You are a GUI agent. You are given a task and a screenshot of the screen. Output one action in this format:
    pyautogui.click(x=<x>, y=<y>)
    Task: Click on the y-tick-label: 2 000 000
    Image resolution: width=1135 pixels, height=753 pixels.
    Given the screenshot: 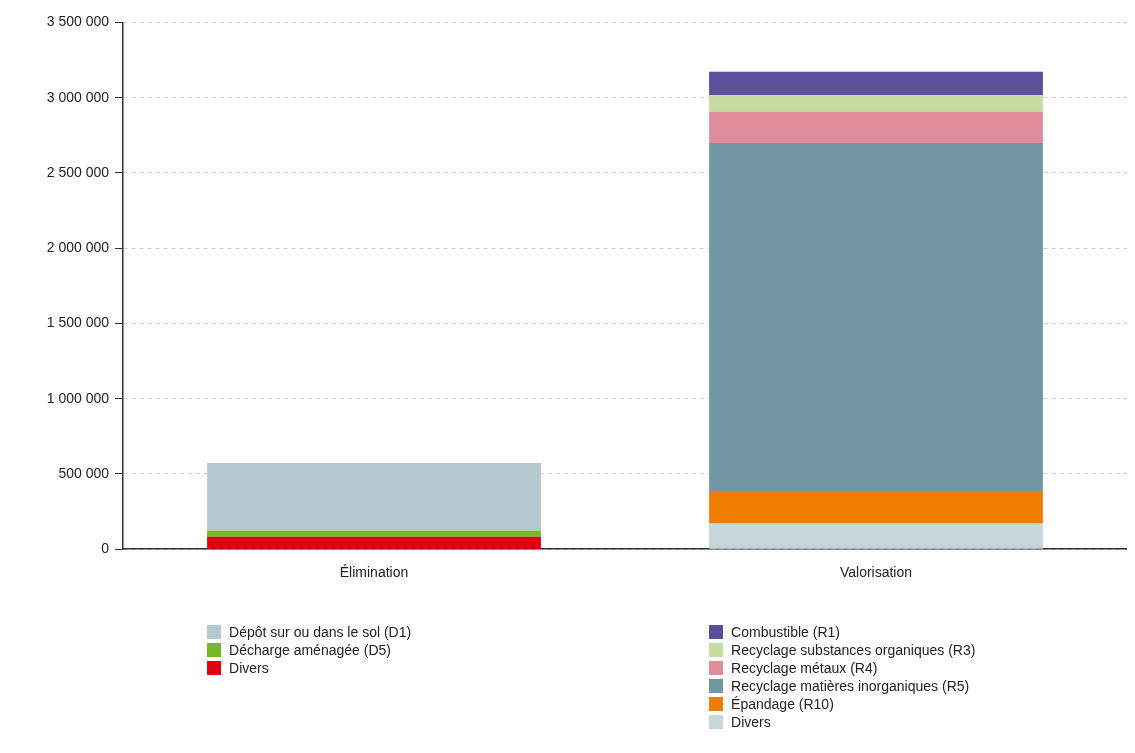 What is the action you would take?
    pyautogui.click(x=78, y=247)
    